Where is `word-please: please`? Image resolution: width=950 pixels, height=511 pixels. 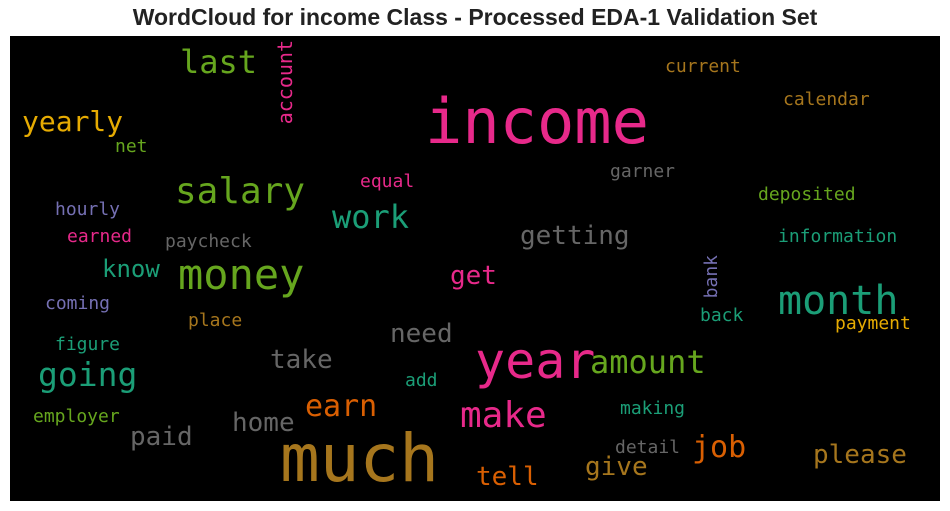
word-please: please is located at coordinates (860, 455).